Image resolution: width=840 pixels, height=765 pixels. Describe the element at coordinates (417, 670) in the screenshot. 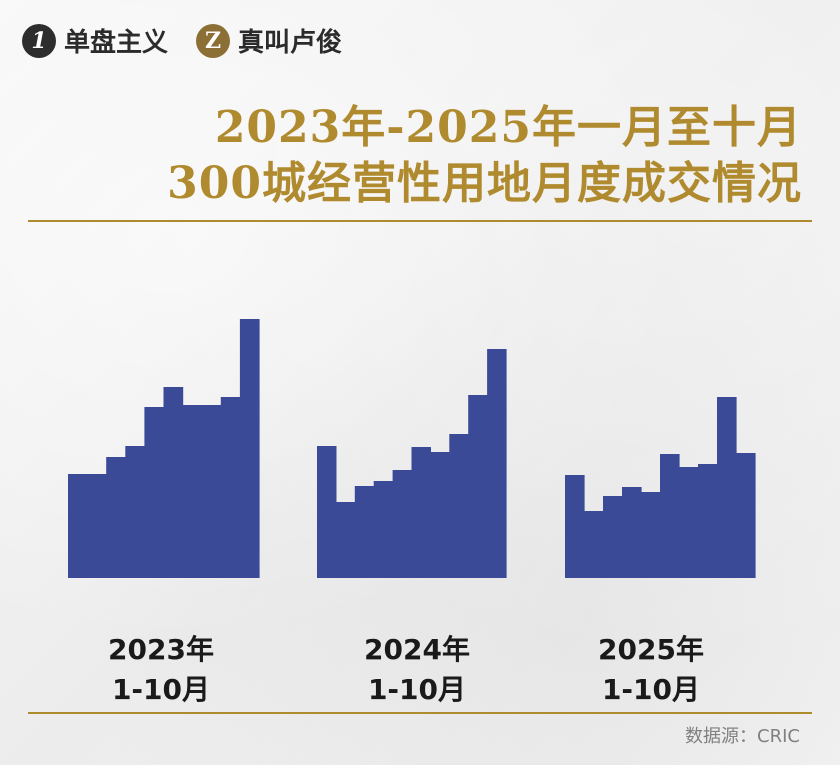

I see `chart-label-2024: 2024年 1-10月` at that location.